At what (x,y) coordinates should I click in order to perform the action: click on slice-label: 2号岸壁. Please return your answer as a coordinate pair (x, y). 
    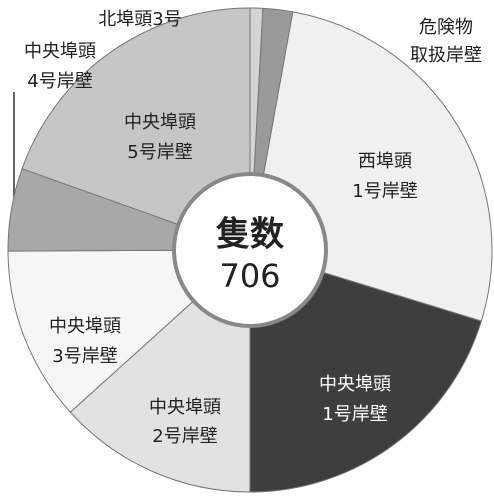
    Looking at the image, I should click on (184, 436).